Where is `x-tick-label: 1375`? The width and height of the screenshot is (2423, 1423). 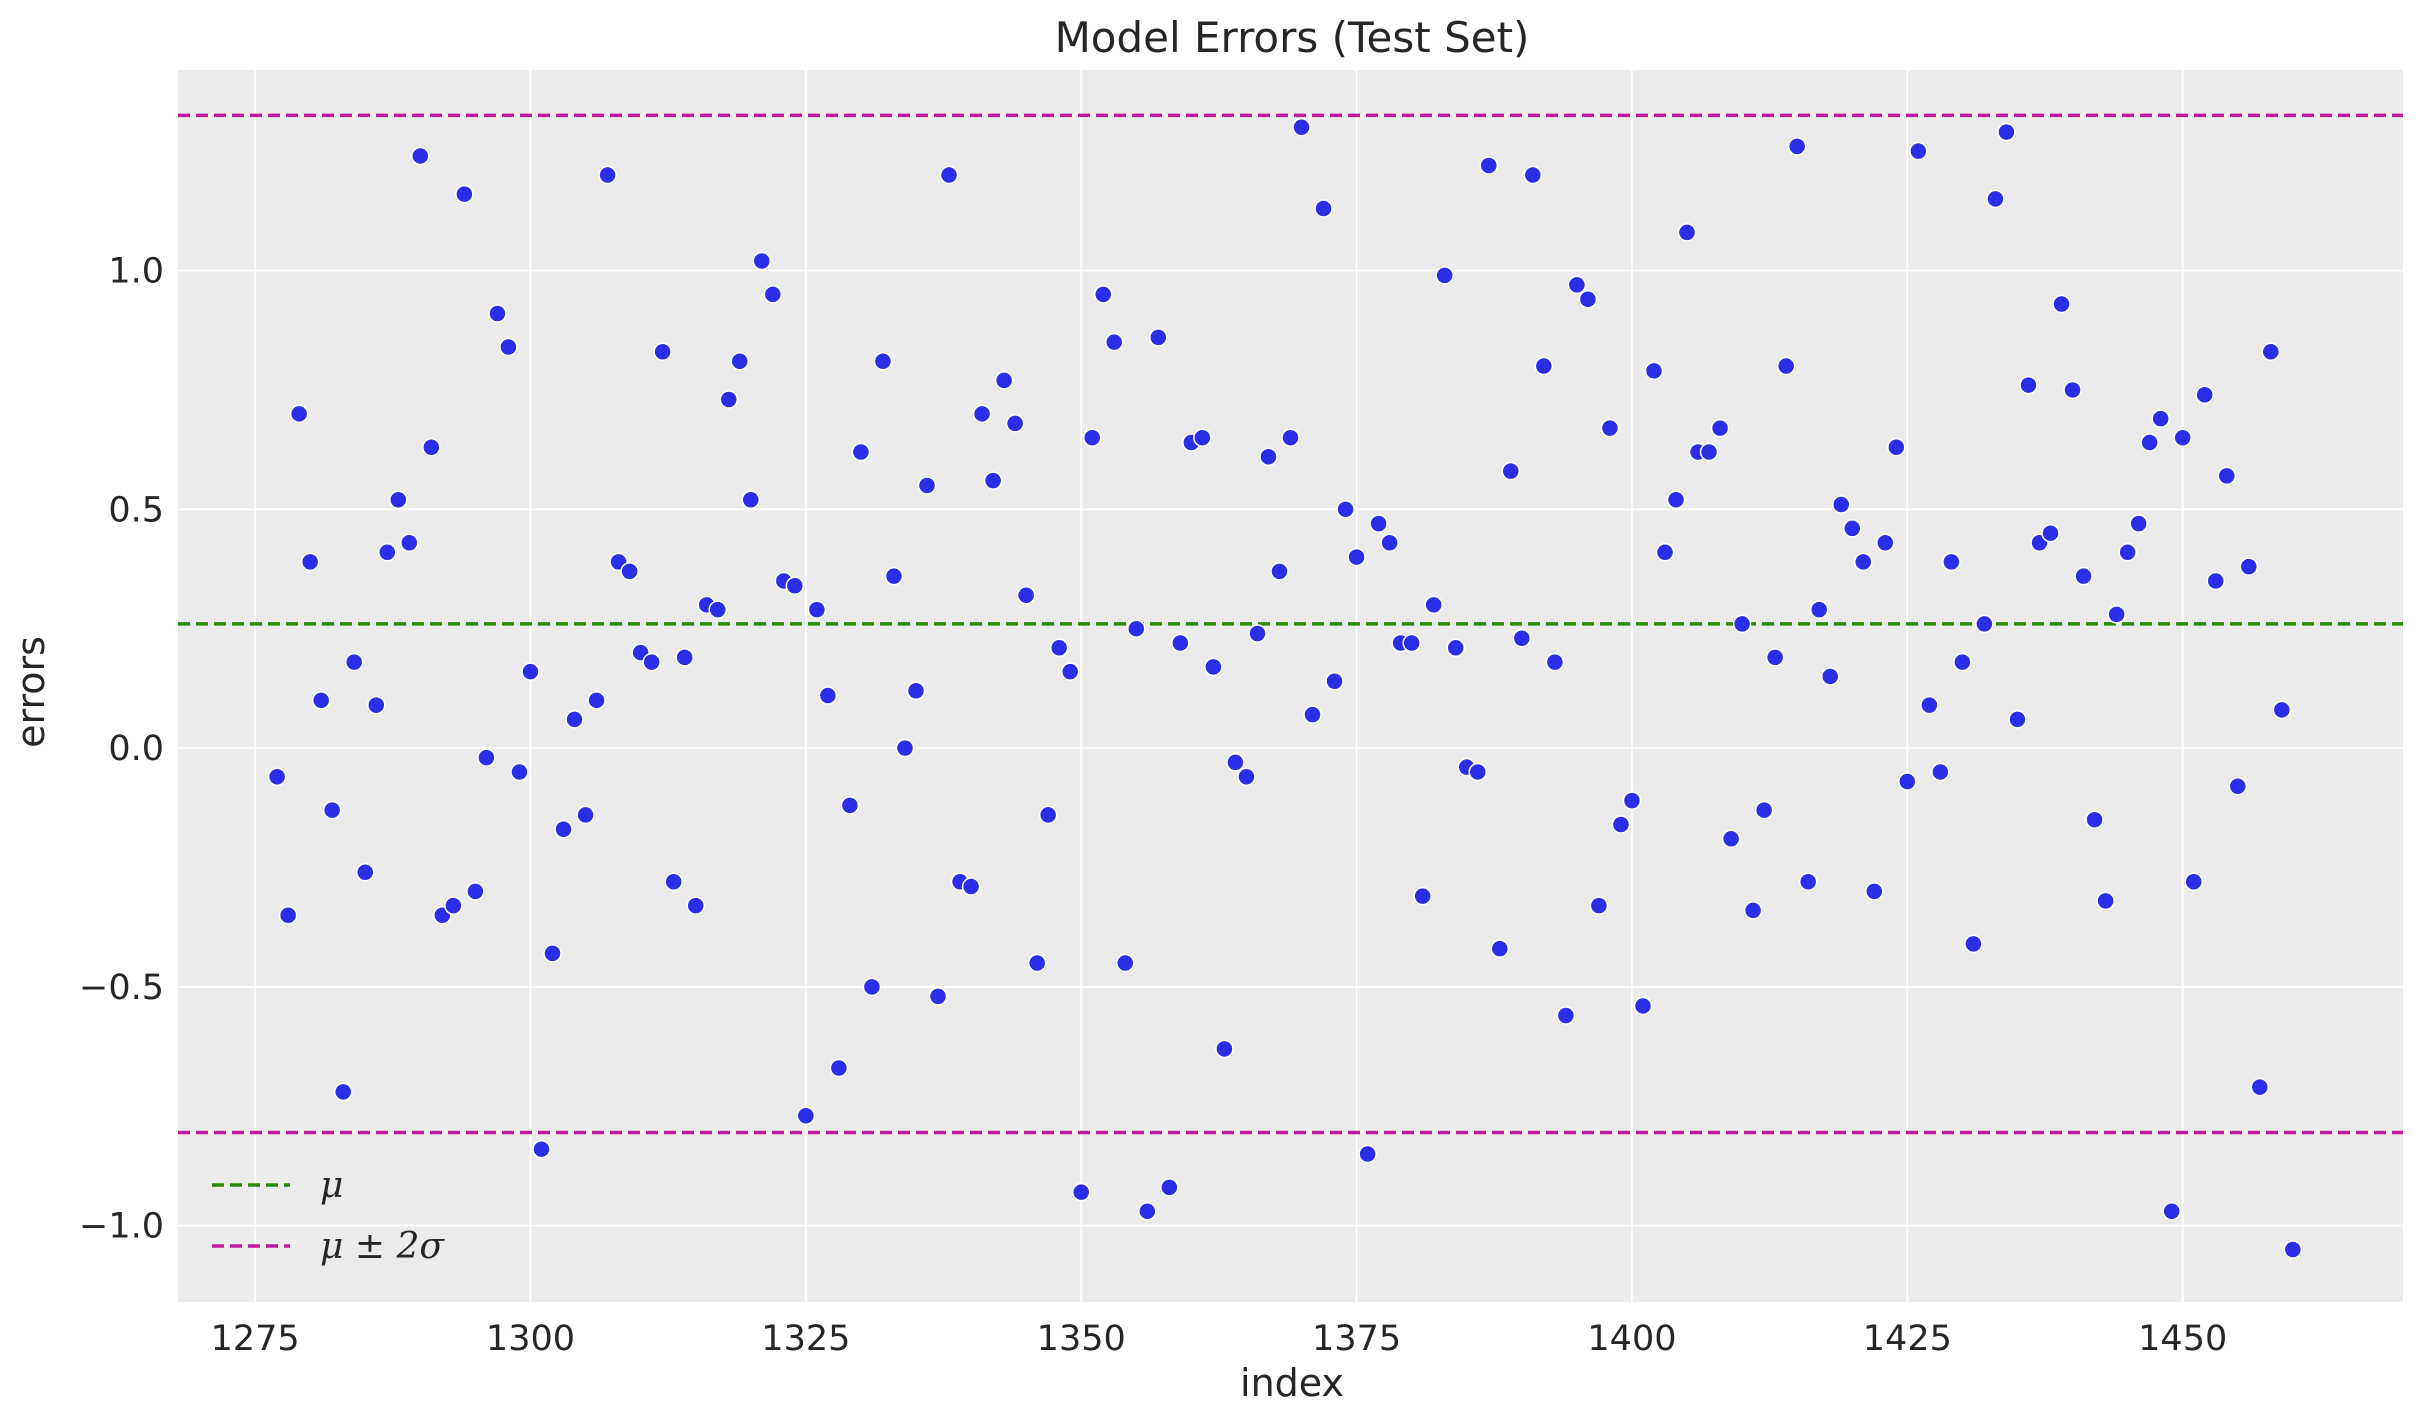
x-tick-label: 1375 is located at coordinates (1356, 1339).